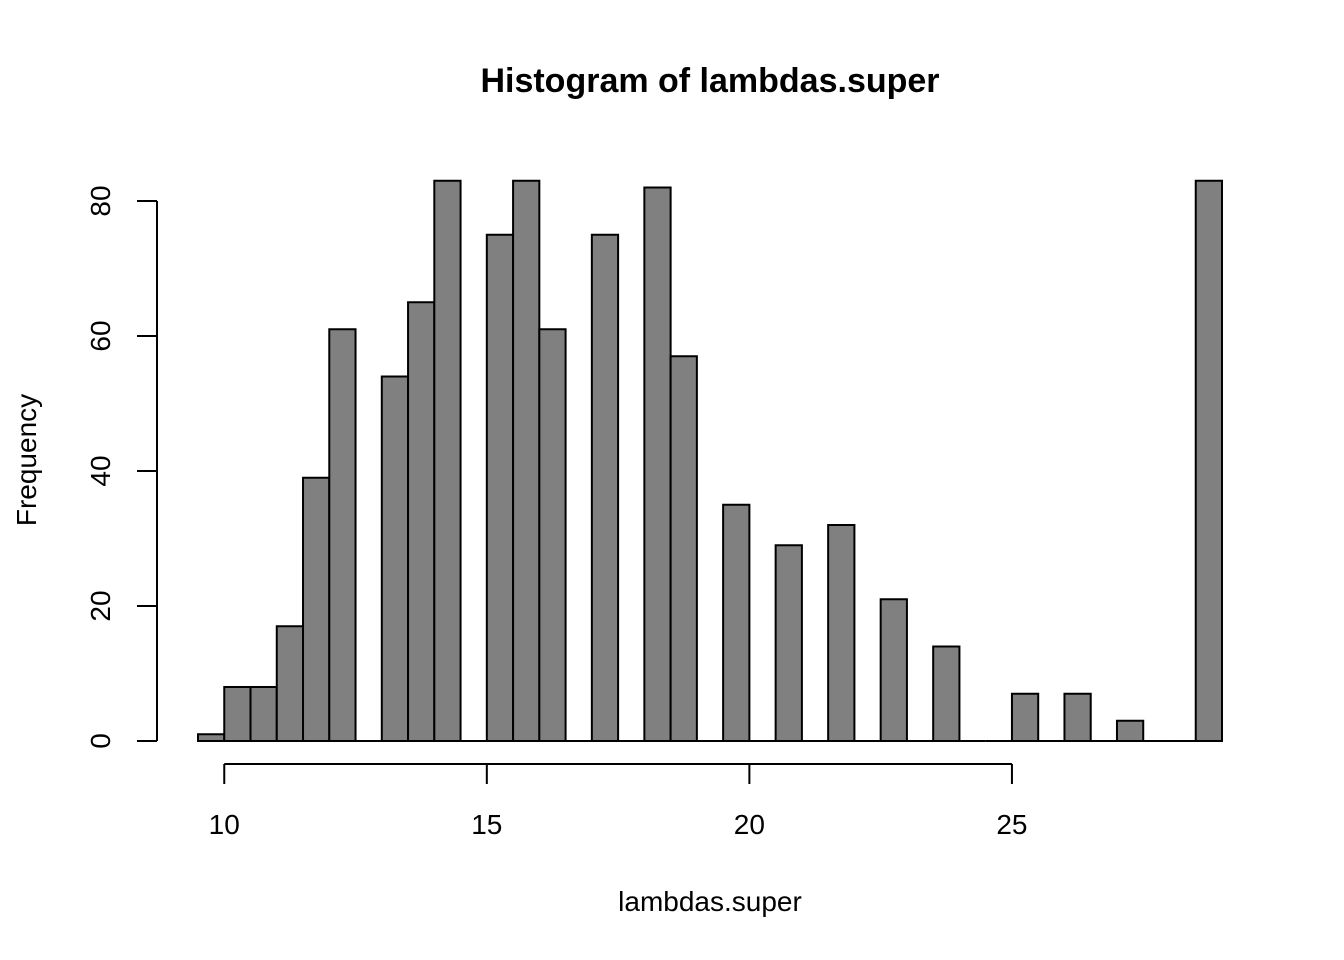 The width and height of the screenshot is (1344, 960). I want to click on y-axis-tick-label: 60, so click(100, 335).